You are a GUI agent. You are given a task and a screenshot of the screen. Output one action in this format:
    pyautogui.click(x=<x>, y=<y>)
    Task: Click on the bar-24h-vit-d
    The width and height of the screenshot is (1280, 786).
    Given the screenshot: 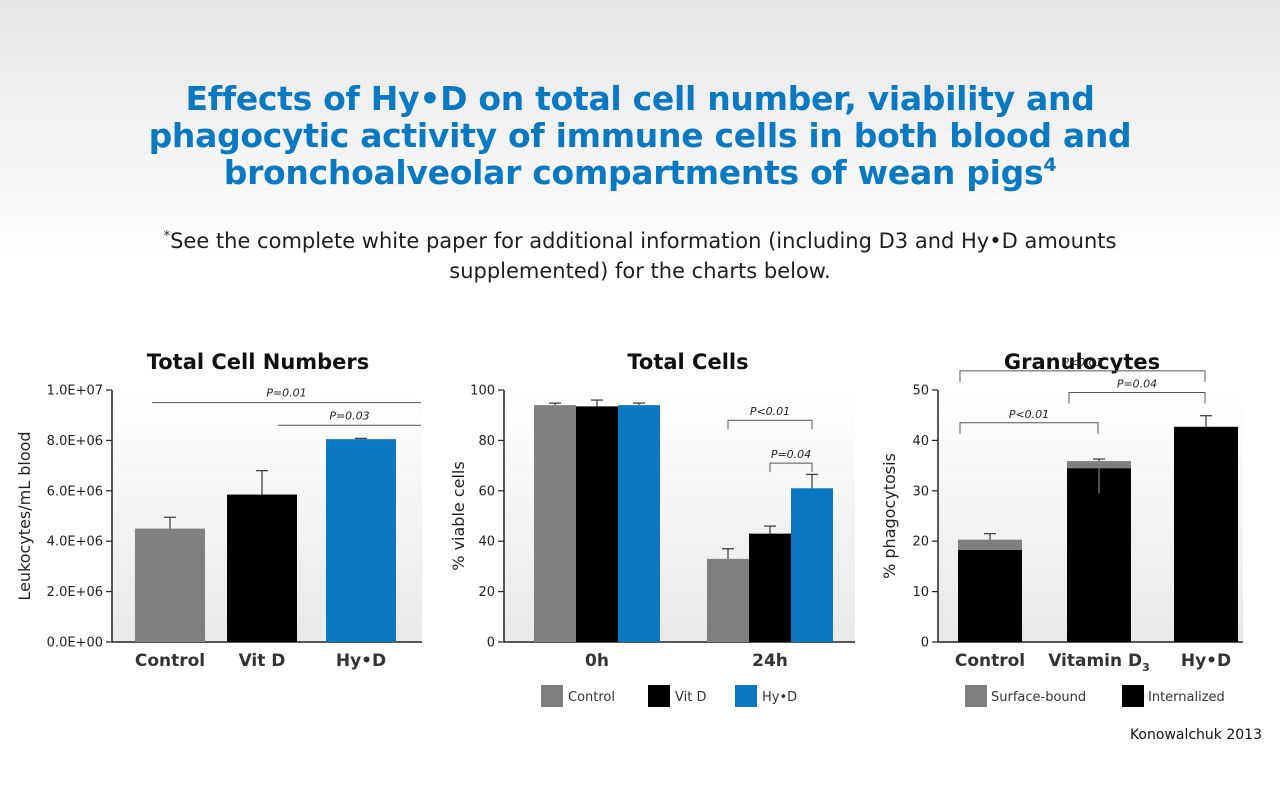 What is the action you would take?
    pyautogui.click(x=770, y=587)
    